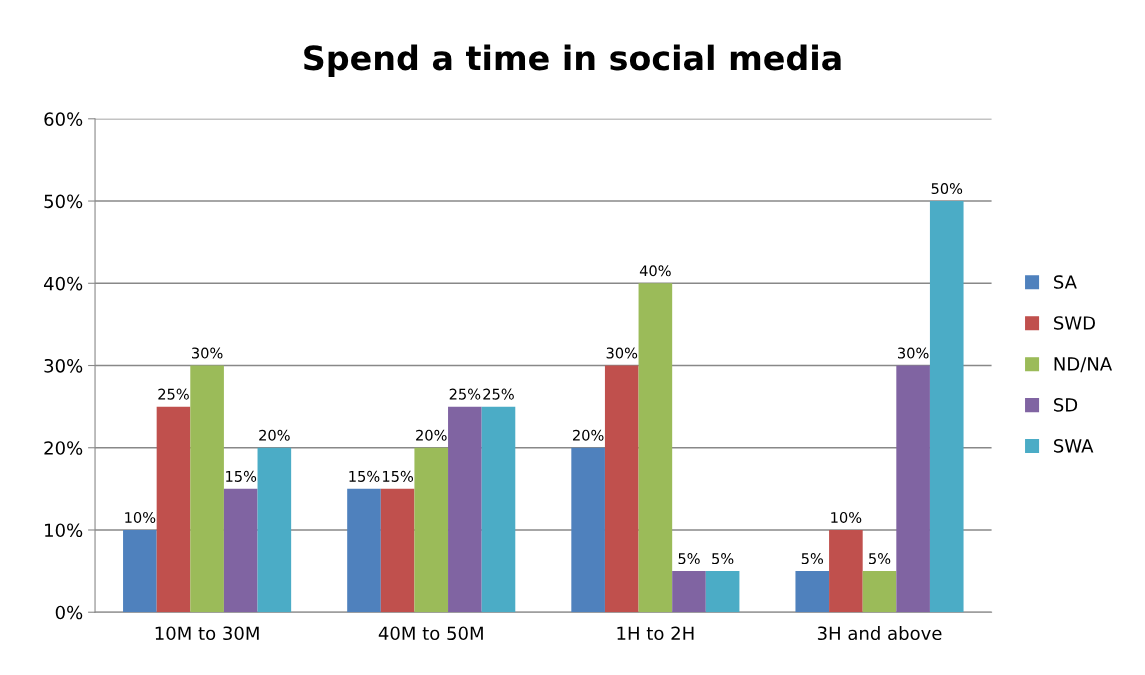 This screenshot has height=675, width=1145. What do you see at coordinates (63, 119) in the screenshot?
I see `y-tick-label: 60%` at bounding box center [63, 119].